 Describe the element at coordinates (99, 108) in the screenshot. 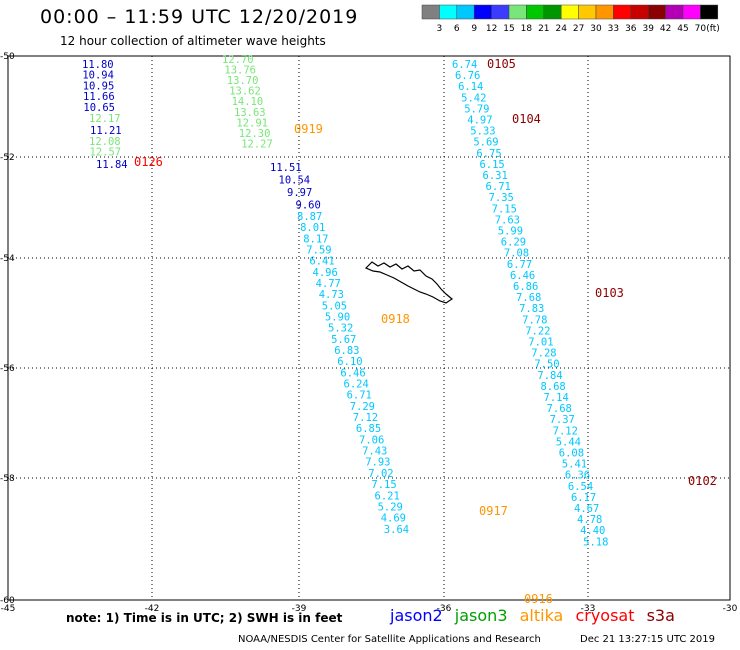

I see `track-value: 10.65` at that location.